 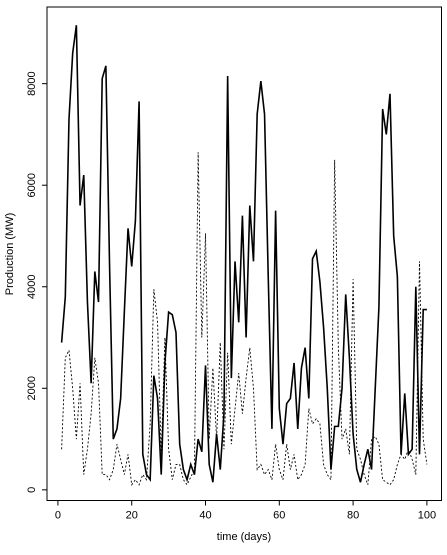 I want to click on y-tick-label: 8000, so click(x=32, y=83).